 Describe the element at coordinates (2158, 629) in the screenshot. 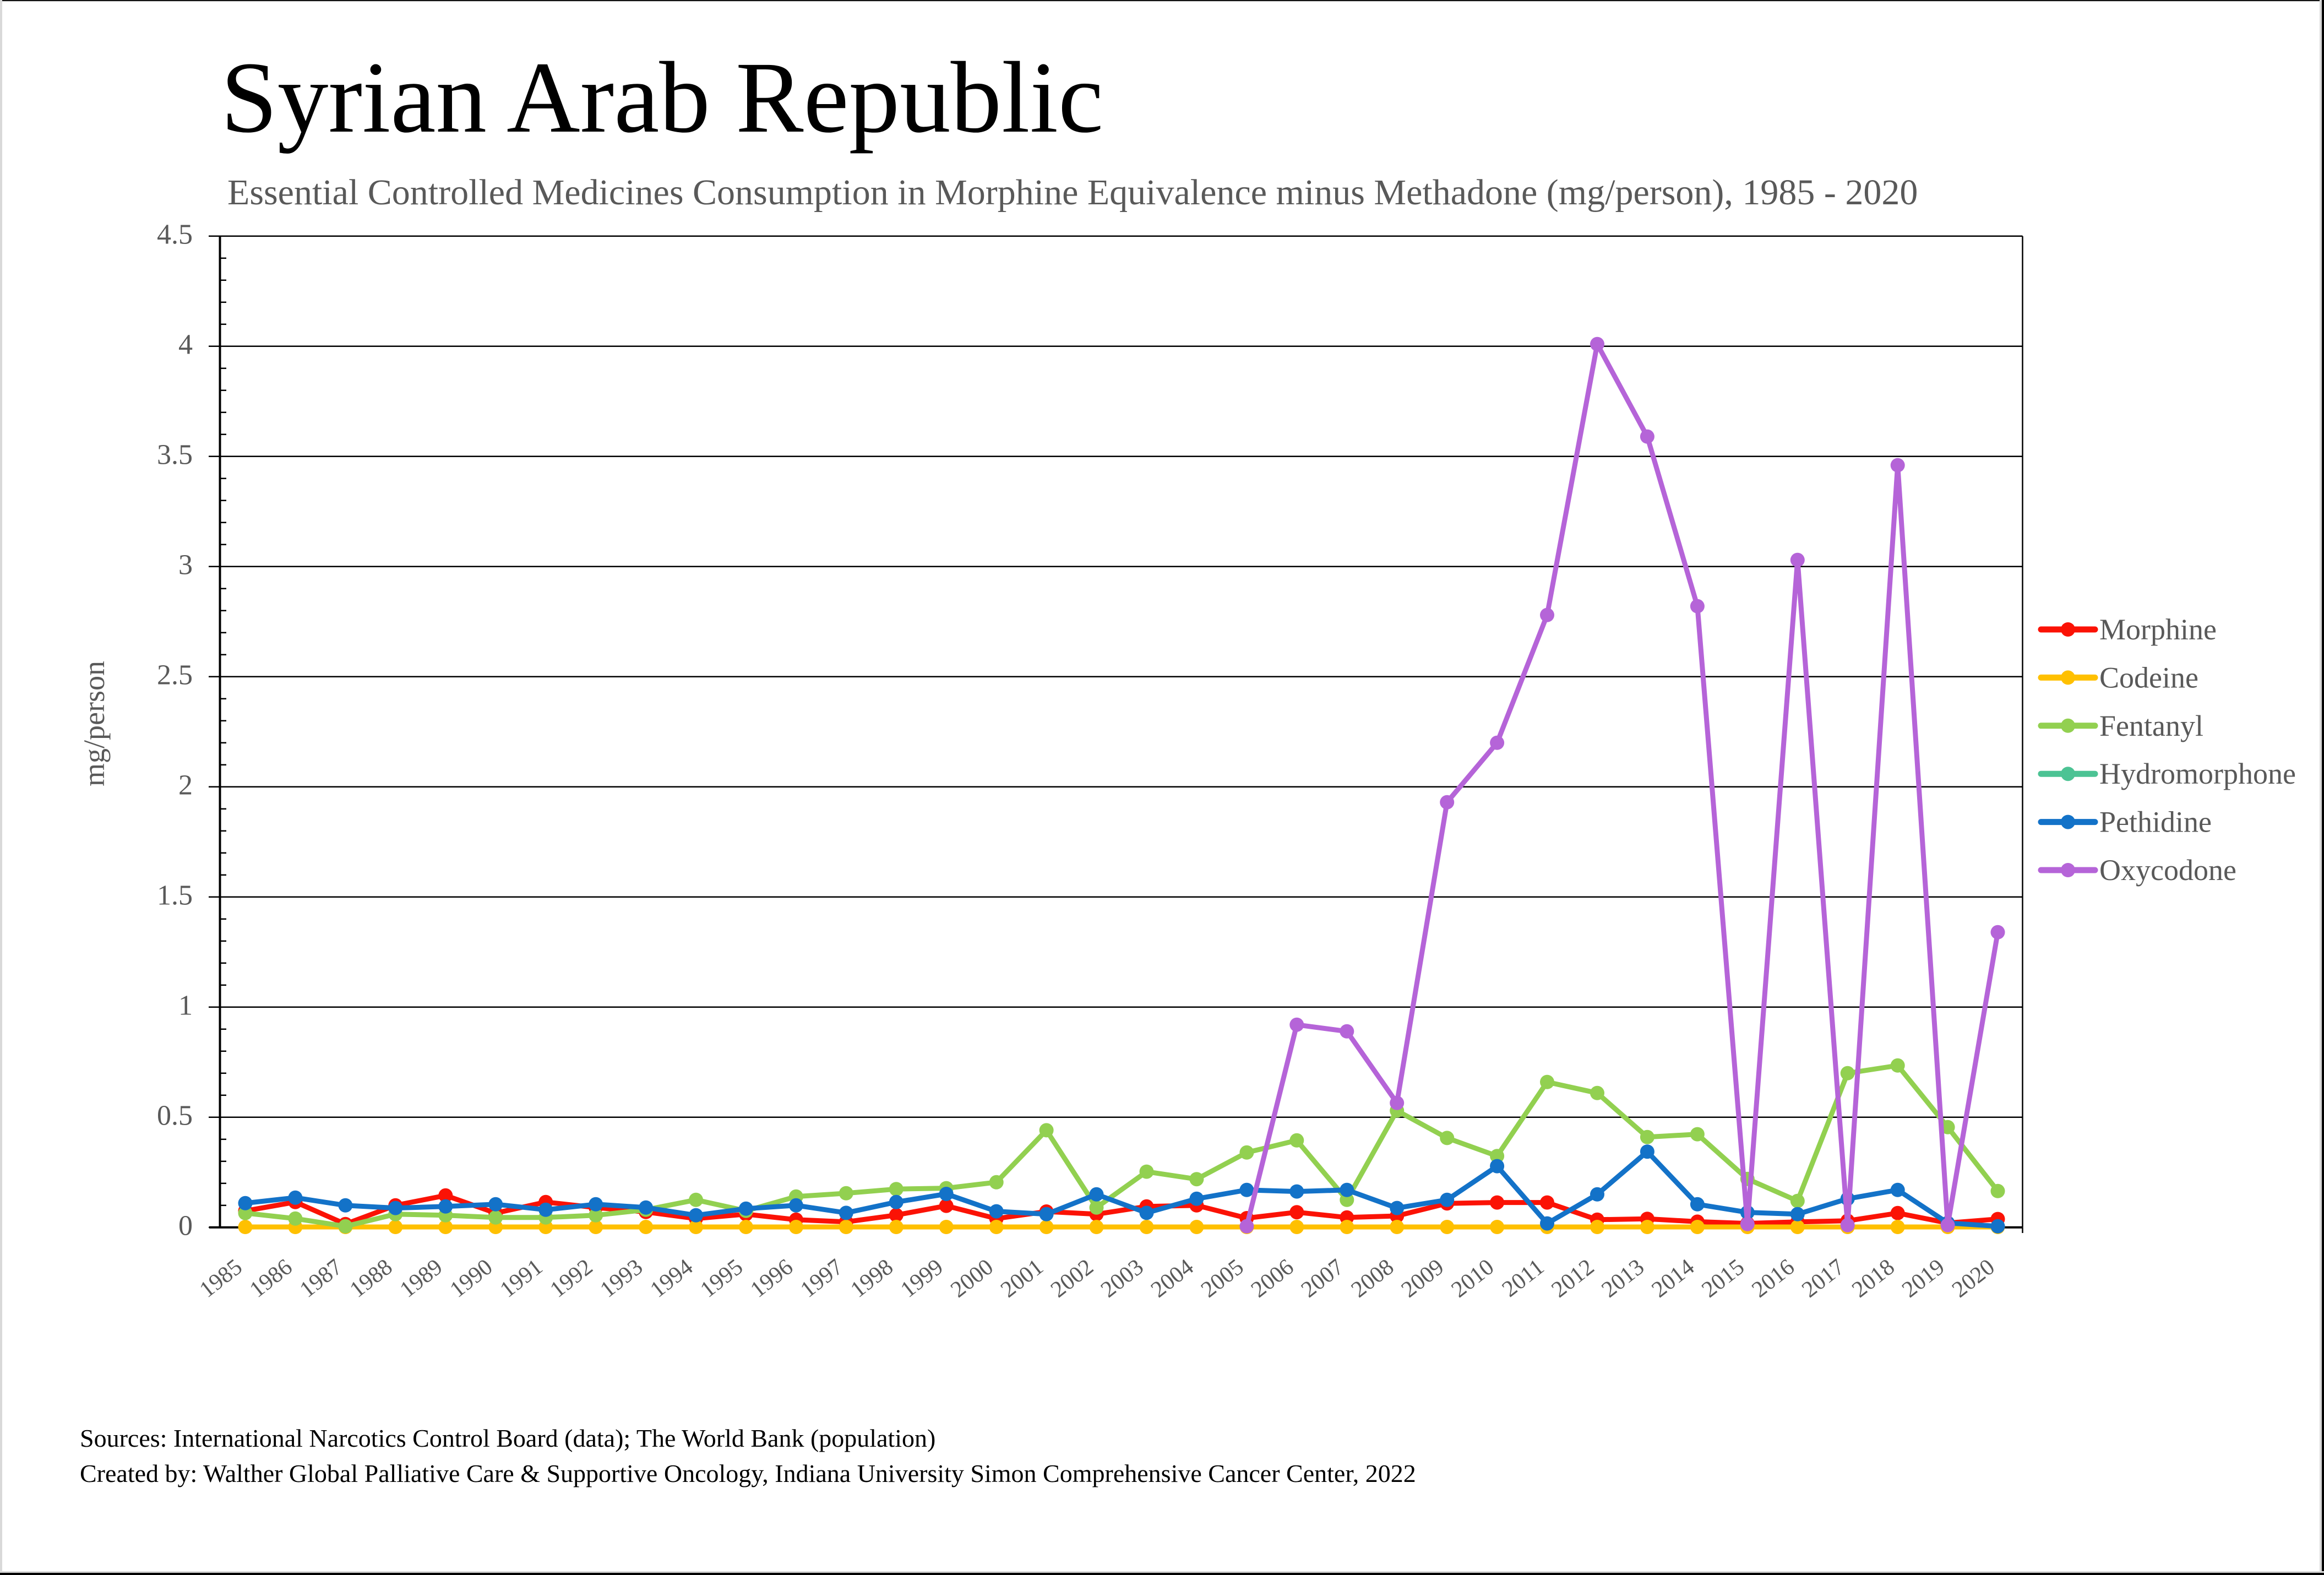

I see `svg-text: Morphine` at that location.